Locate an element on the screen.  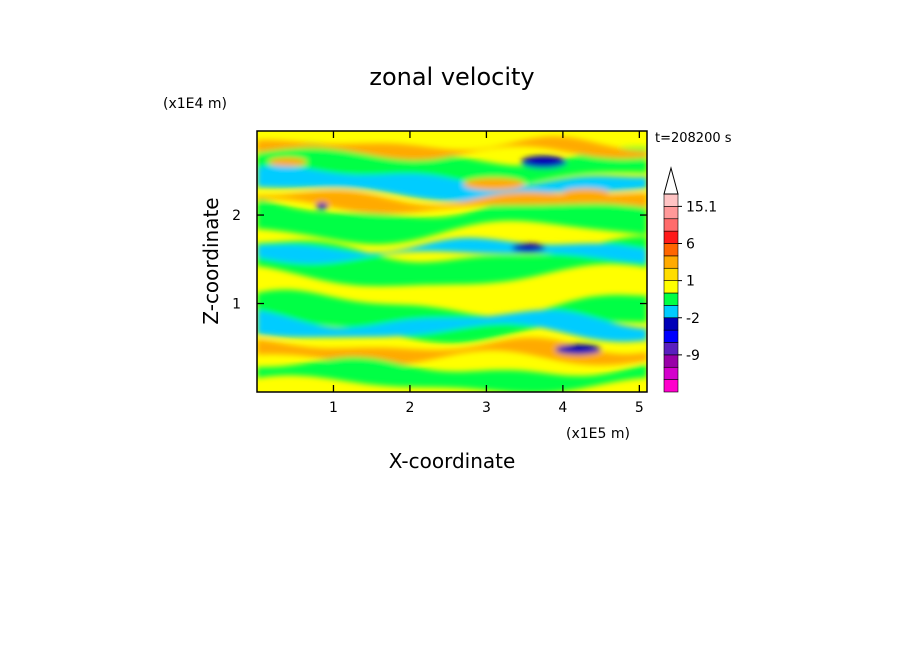
x-tick-label: 2 is located at coordinates (409, 408).